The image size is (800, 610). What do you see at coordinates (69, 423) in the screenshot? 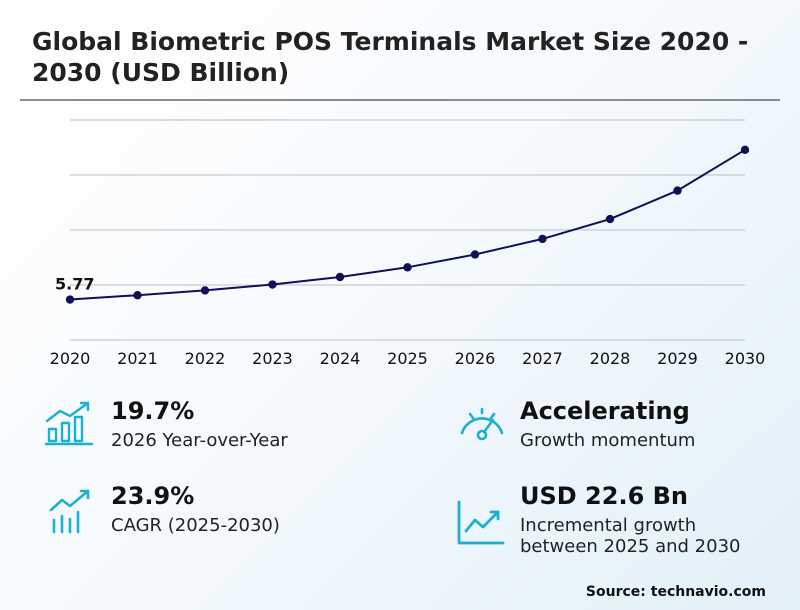
I see `bar-chart-growth-icon` at bounding box center [69, 423].